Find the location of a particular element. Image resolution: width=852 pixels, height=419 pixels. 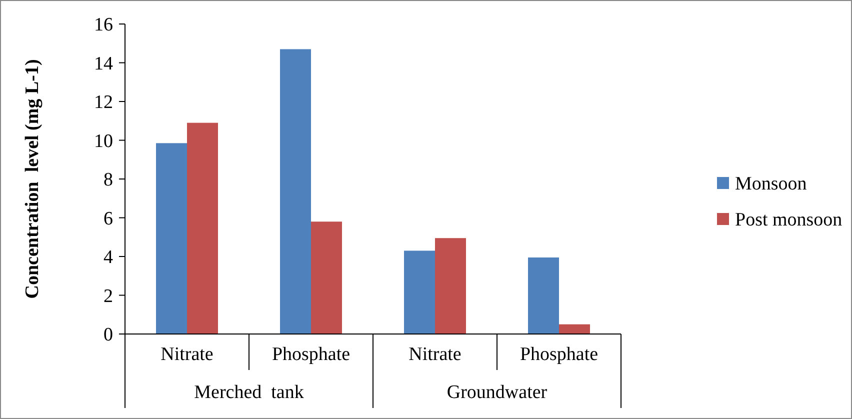

y-tick-label: 16 is located at coordinates (103, 25).